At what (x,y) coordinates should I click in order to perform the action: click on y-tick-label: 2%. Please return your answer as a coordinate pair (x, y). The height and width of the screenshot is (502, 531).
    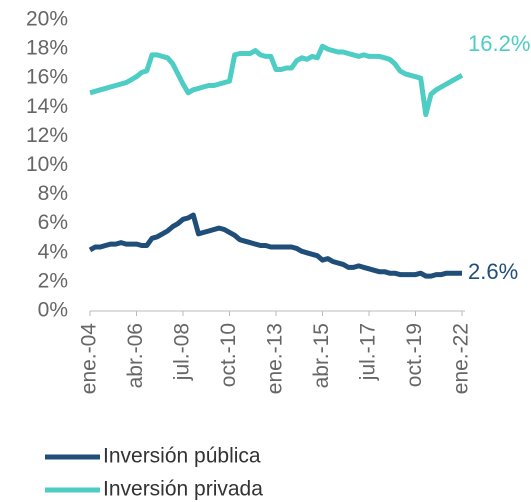
    Looking at the image, I should click on (53, 280).